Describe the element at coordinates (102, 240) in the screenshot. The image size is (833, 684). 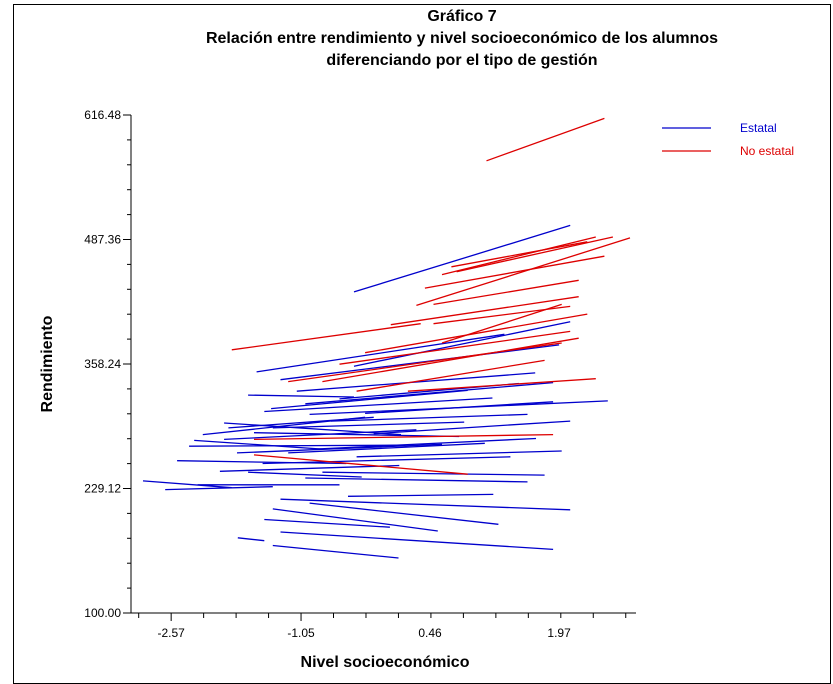
I see `y-tick-label: 487.36` at that location.